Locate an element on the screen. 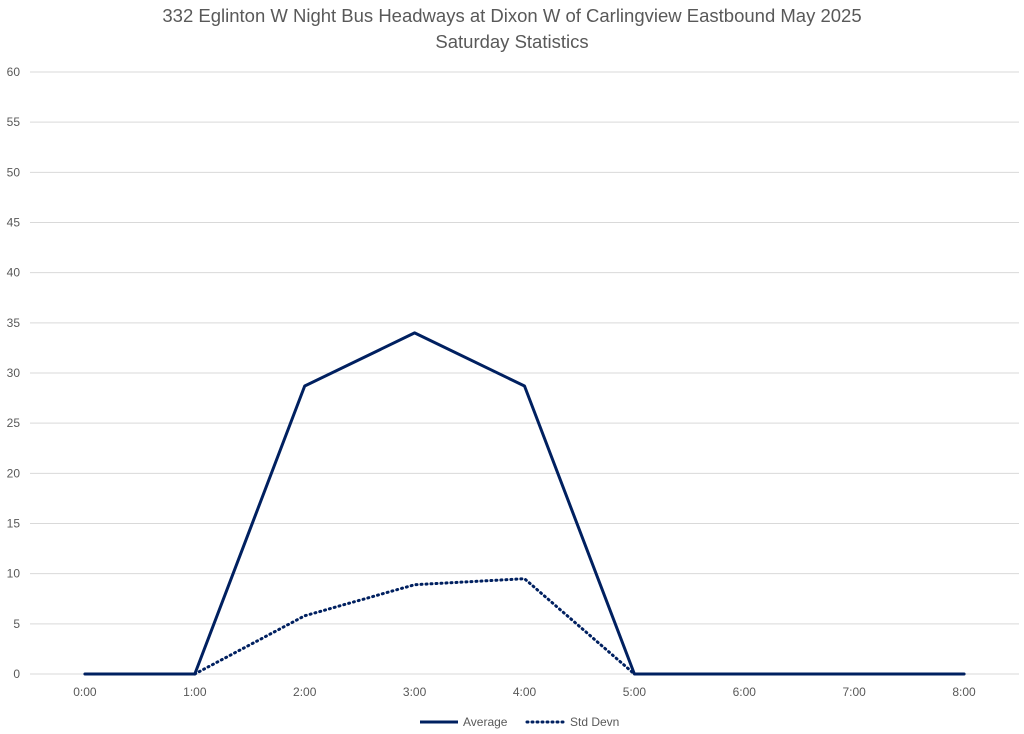 The height and width of the screenshot is (734, 1024). legend: Average Std Devn is located at coordinates (519, 722).